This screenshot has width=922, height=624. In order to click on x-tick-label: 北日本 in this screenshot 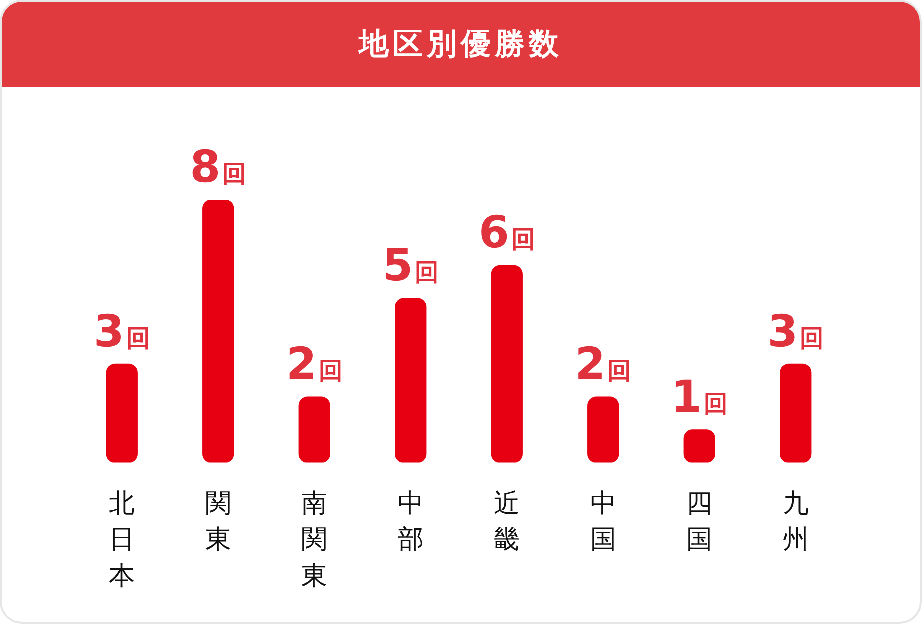, I will do `click(122, 540)`.